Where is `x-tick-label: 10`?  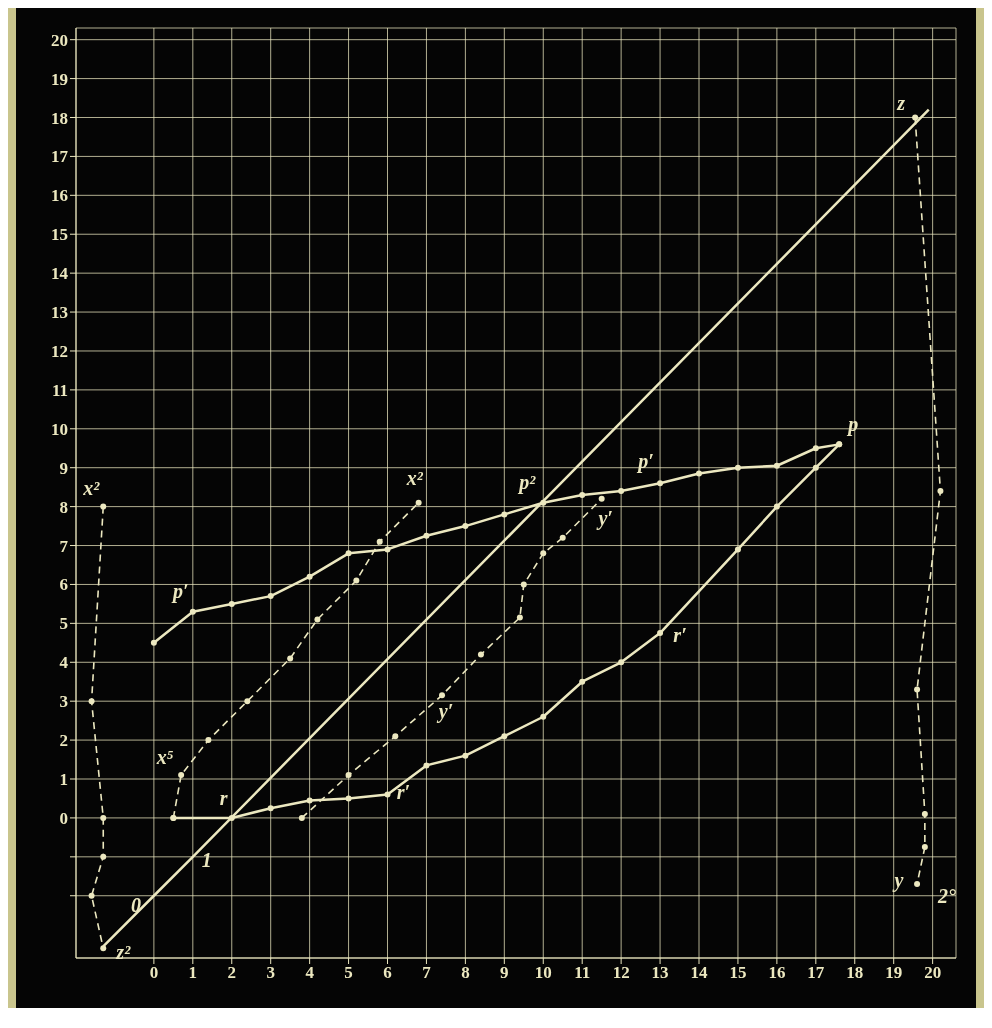 x-tick-label: 10 is located at coordinates (543, 973).